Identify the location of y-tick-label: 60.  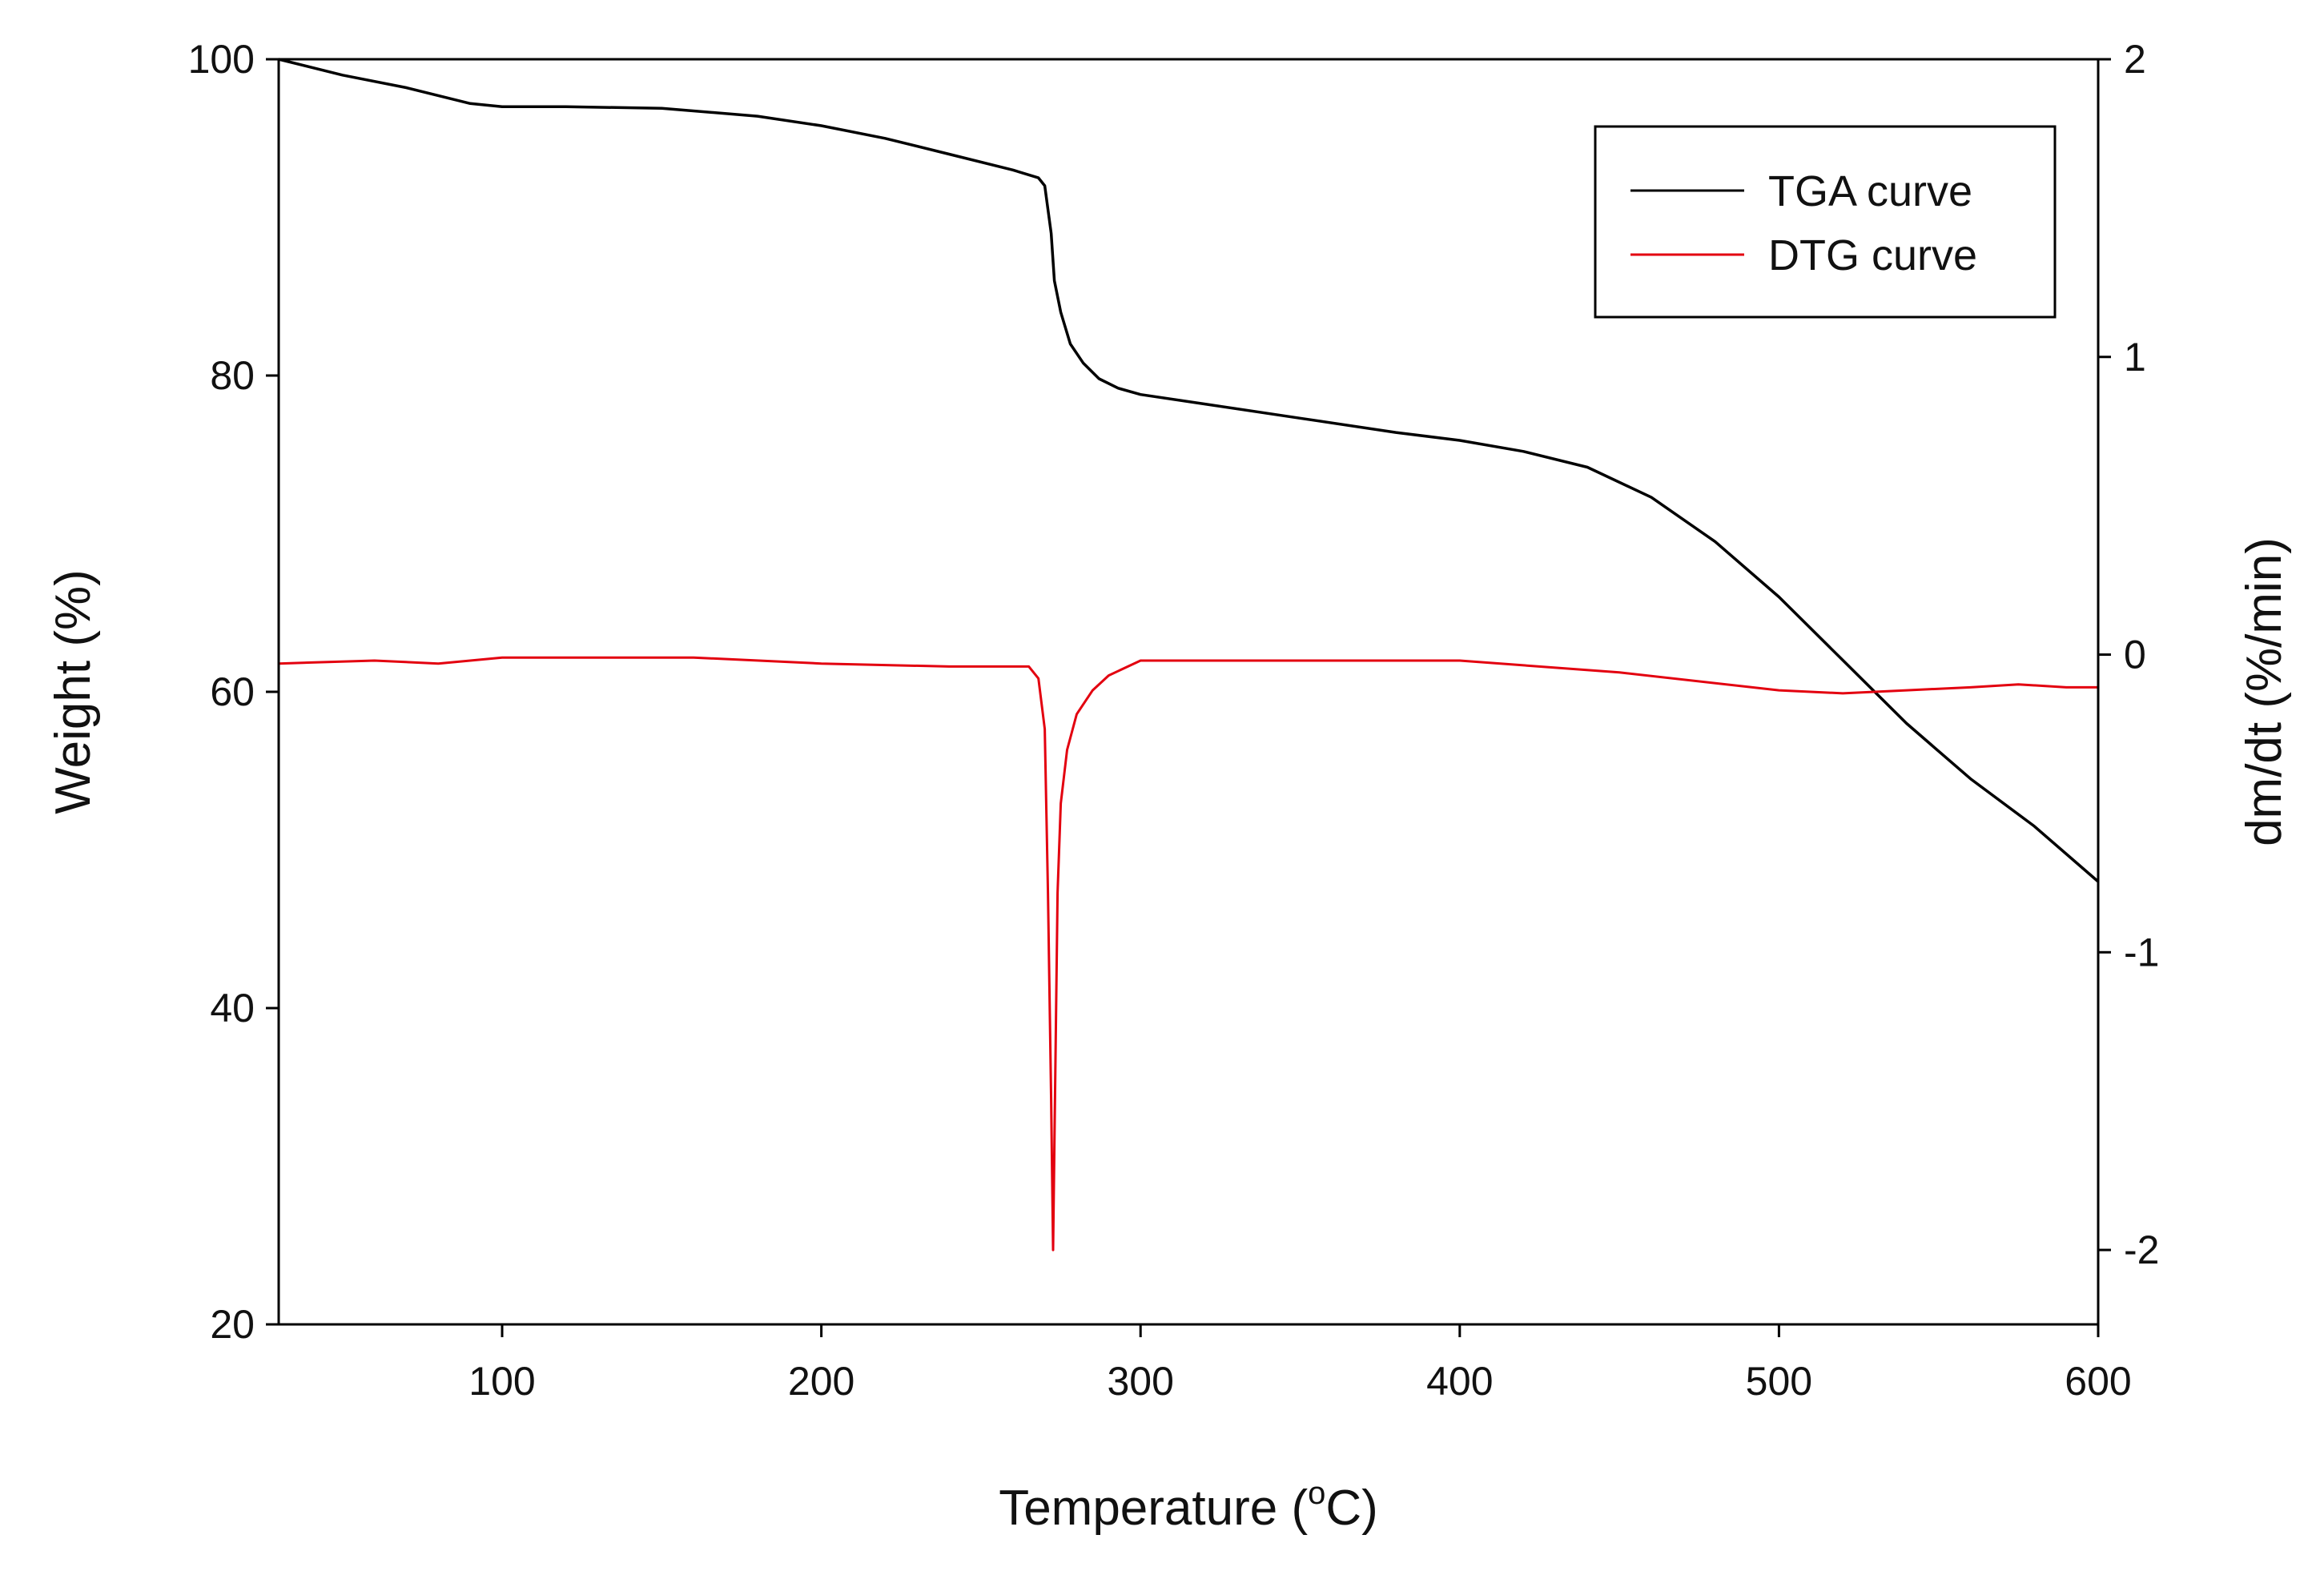
(232, 691).